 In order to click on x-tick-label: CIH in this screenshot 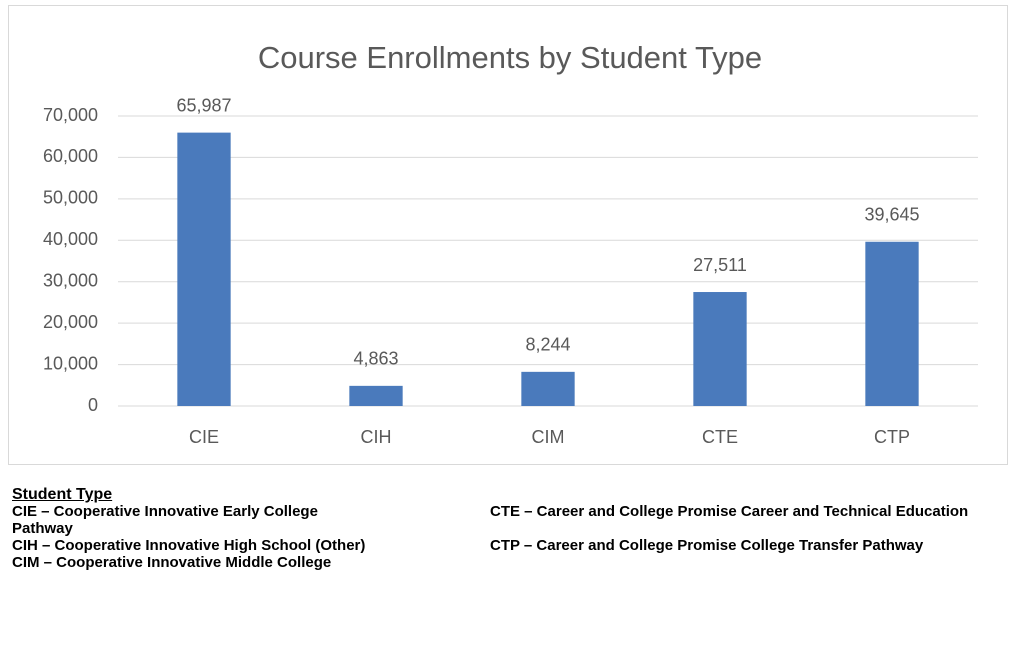, I will do `click(376, 437)`.